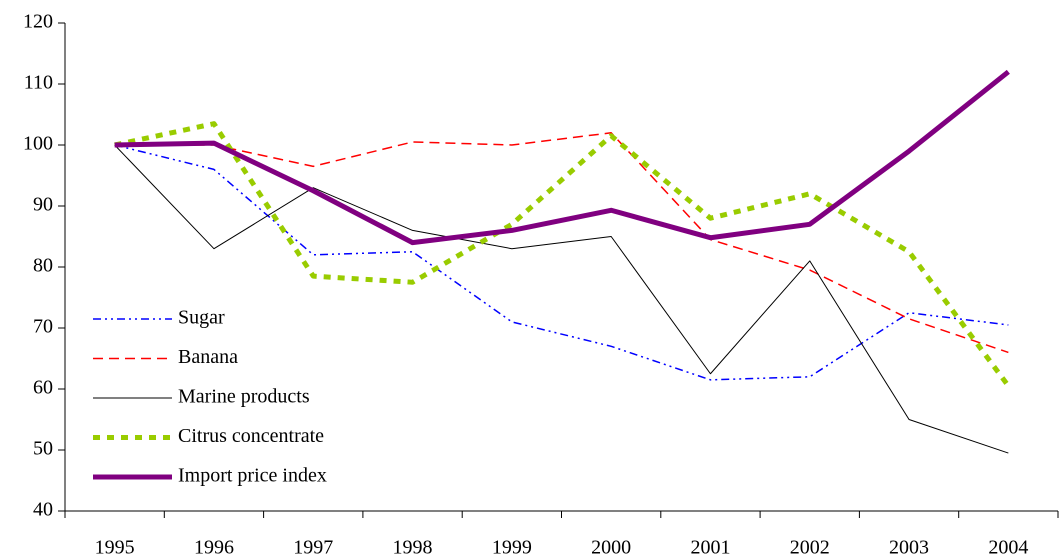 The image size is (1059, 560). Describe the element at coordinates (710, 548) in the screenshot. I see `x-tick-label: 2001` at that location.